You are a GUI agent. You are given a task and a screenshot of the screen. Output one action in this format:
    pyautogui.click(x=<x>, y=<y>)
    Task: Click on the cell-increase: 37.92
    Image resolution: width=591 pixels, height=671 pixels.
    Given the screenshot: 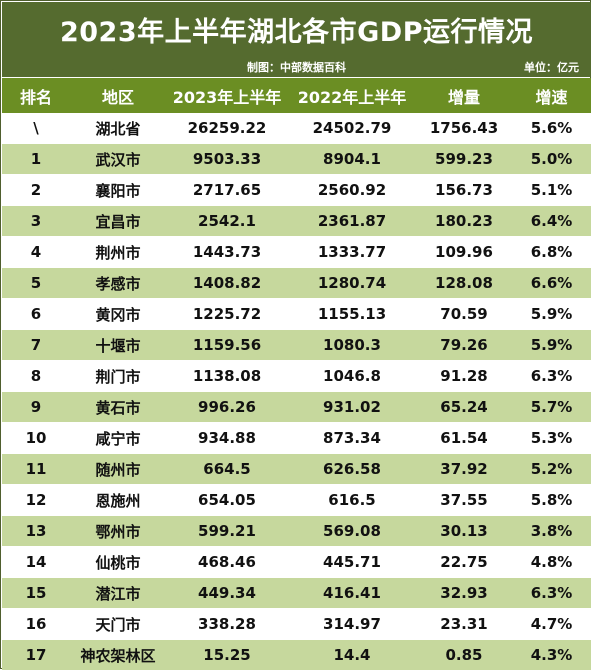 What is the action you would take?
    pyautogui.click(x=464, y=469)
    